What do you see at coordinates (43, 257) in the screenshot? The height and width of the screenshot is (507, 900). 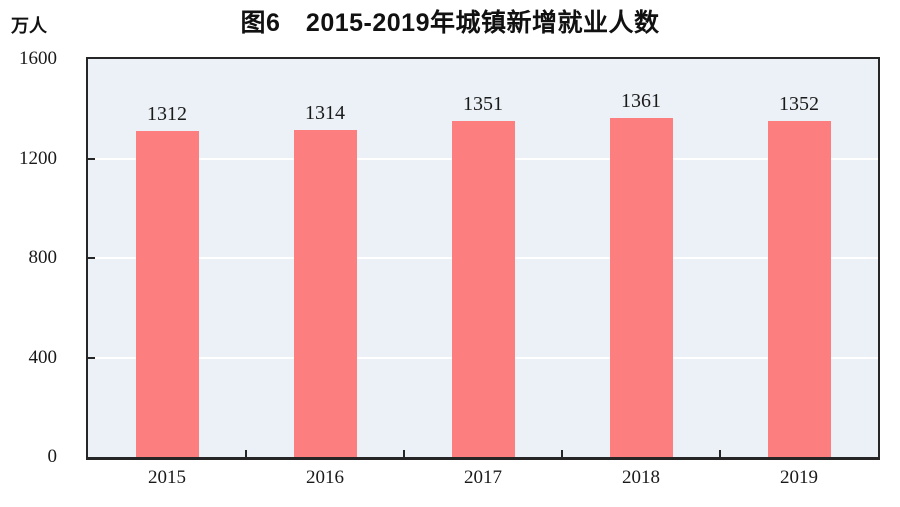 I see `y-tick-label: 800` at bounding box center [43, 257].